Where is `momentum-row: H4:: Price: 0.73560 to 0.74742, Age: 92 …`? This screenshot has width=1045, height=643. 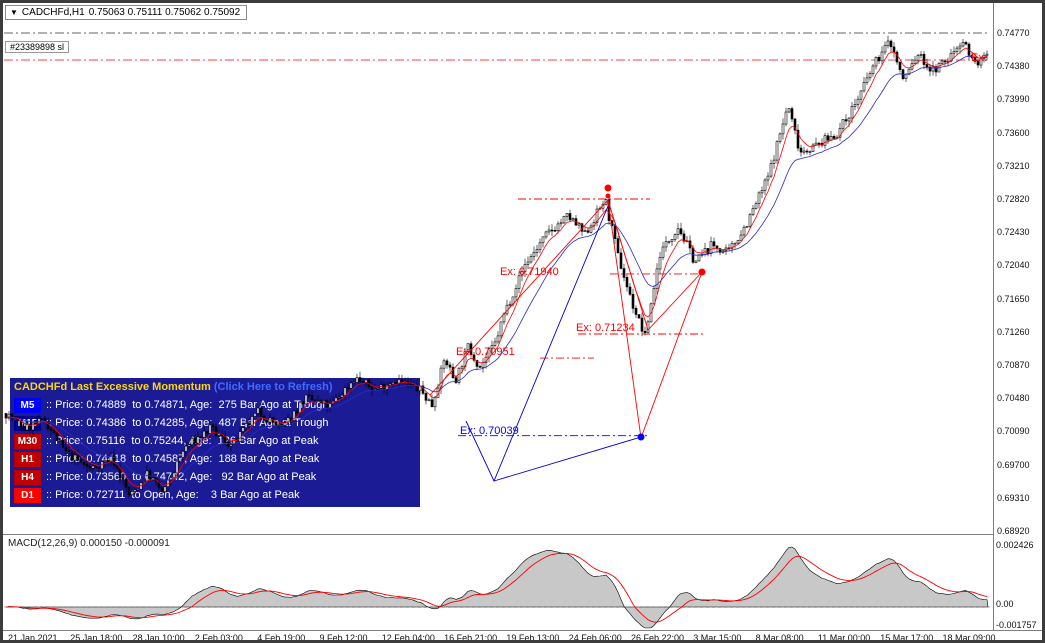 momentum-row: H4:: Price: 0.73560 to 0.74742, Age: 92 … is located at coordinates (215, 477).